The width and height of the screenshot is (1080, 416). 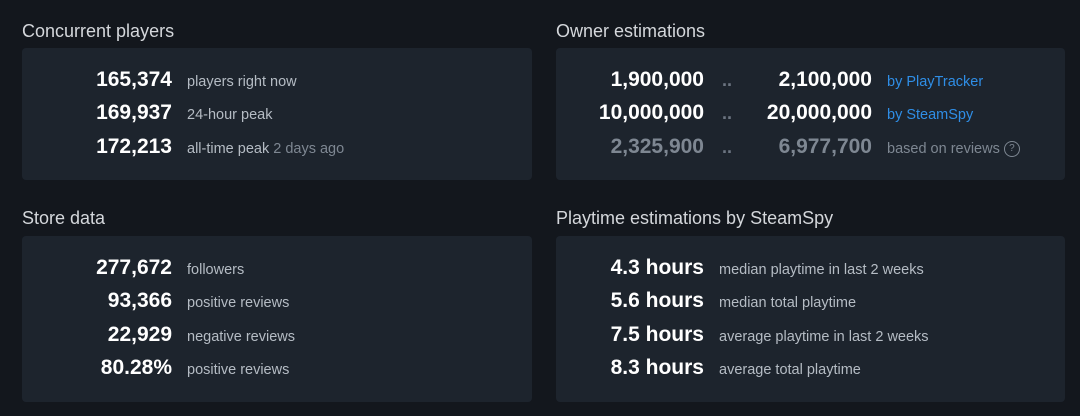 What do you see at coordinates (241, 337) in the screenshot?
I see `negative-reviews-label: negative reviews` at bounding box center [241, 337].